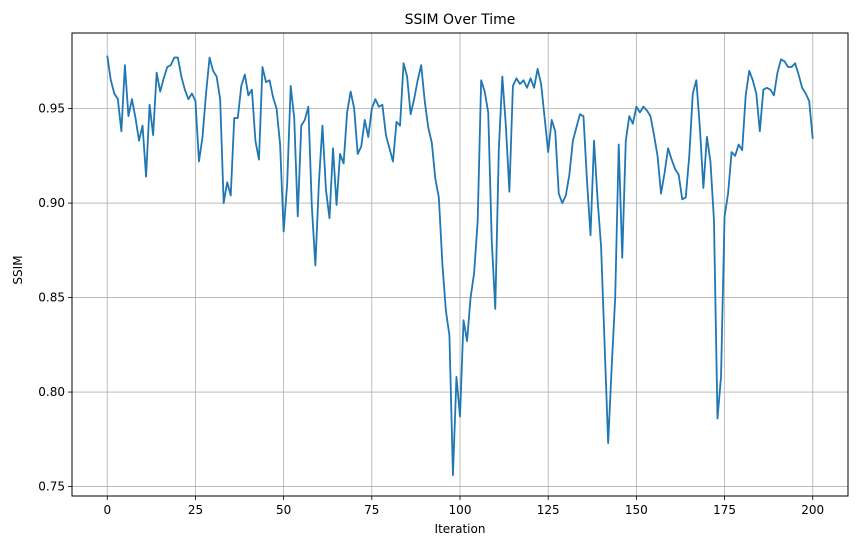 This screenshot has height=541, width=862. I want to click on x-tick-label: 125, so click(548, 510).